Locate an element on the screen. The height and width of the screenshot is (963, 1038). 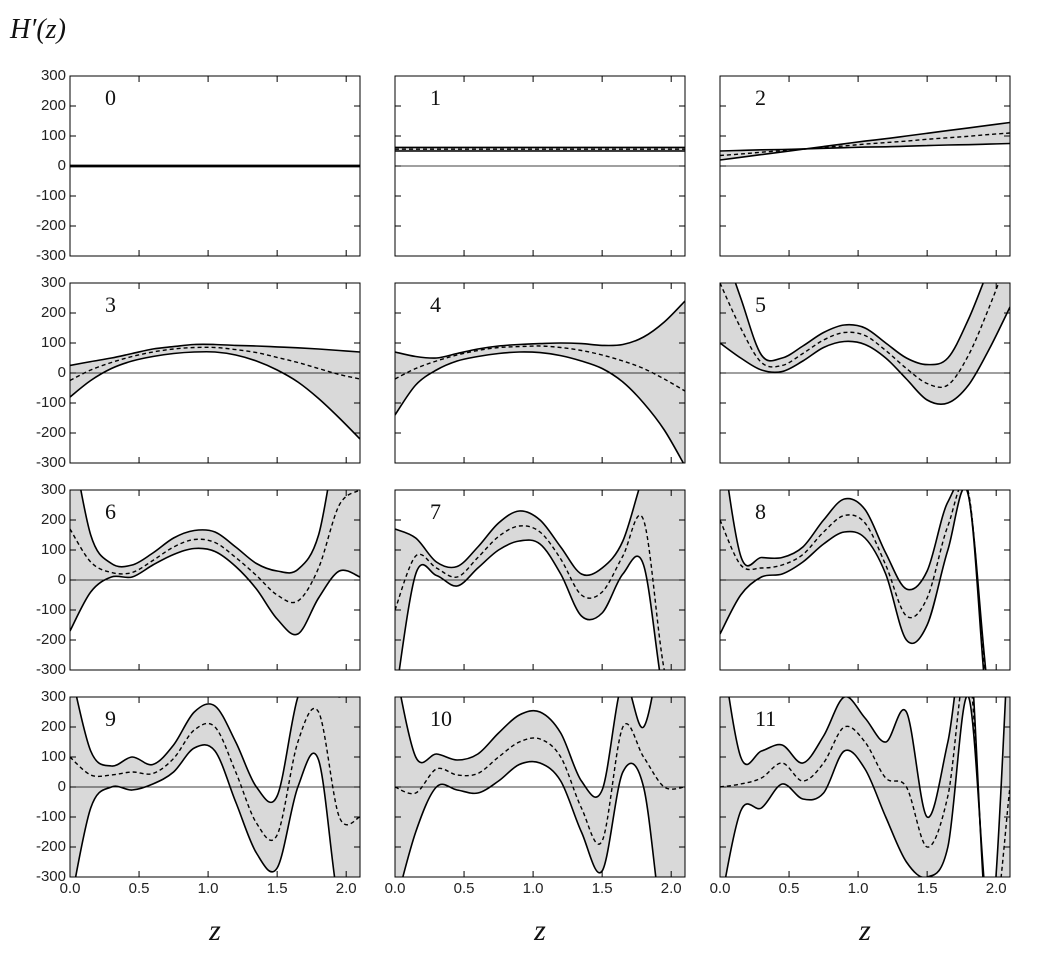
panel-label: 3 is located at coordinates (110, 304).